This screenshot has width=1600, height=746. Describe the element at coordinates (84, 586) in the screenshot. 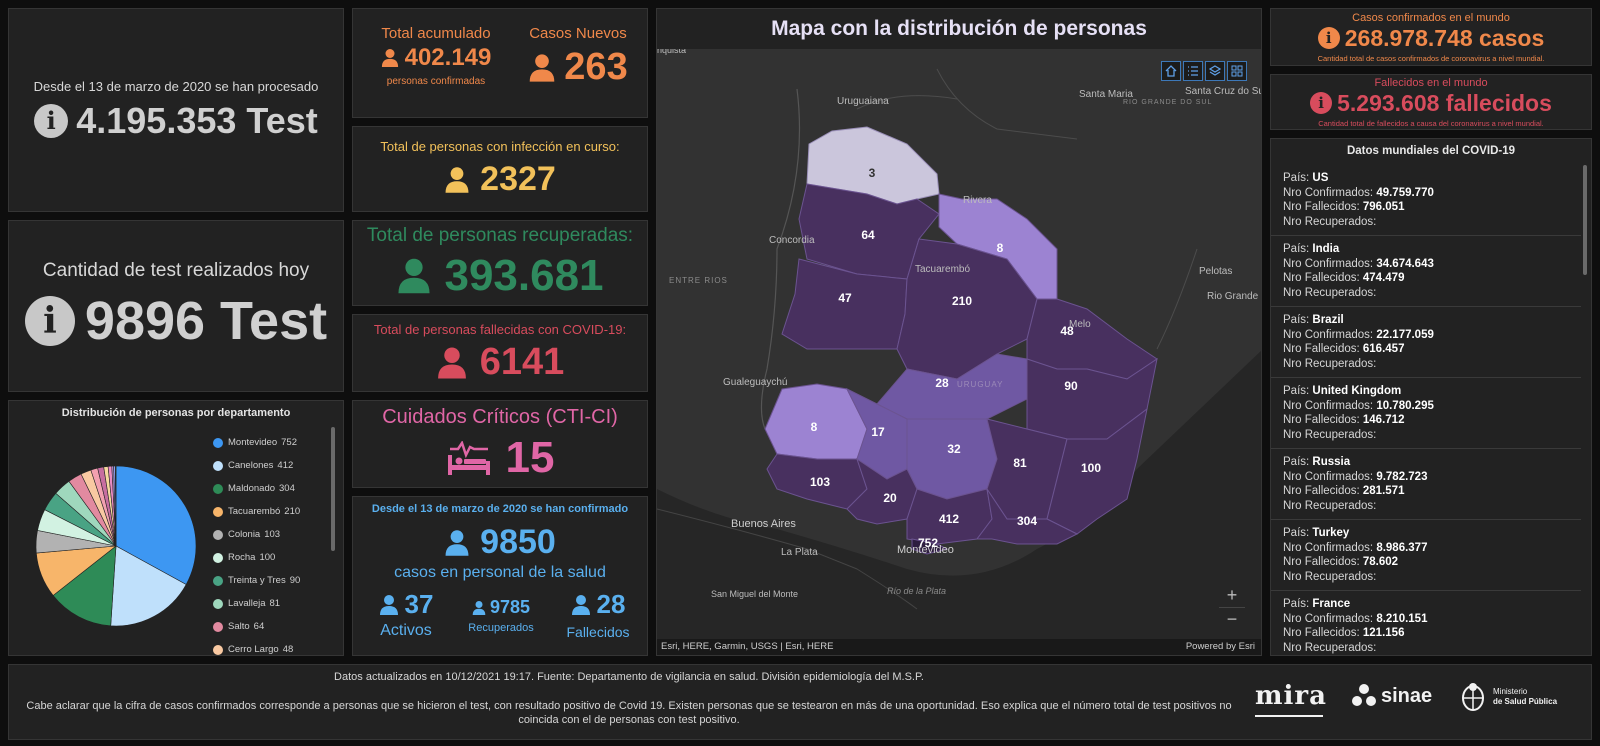

I see `pie-slice-maldonado` at that location.